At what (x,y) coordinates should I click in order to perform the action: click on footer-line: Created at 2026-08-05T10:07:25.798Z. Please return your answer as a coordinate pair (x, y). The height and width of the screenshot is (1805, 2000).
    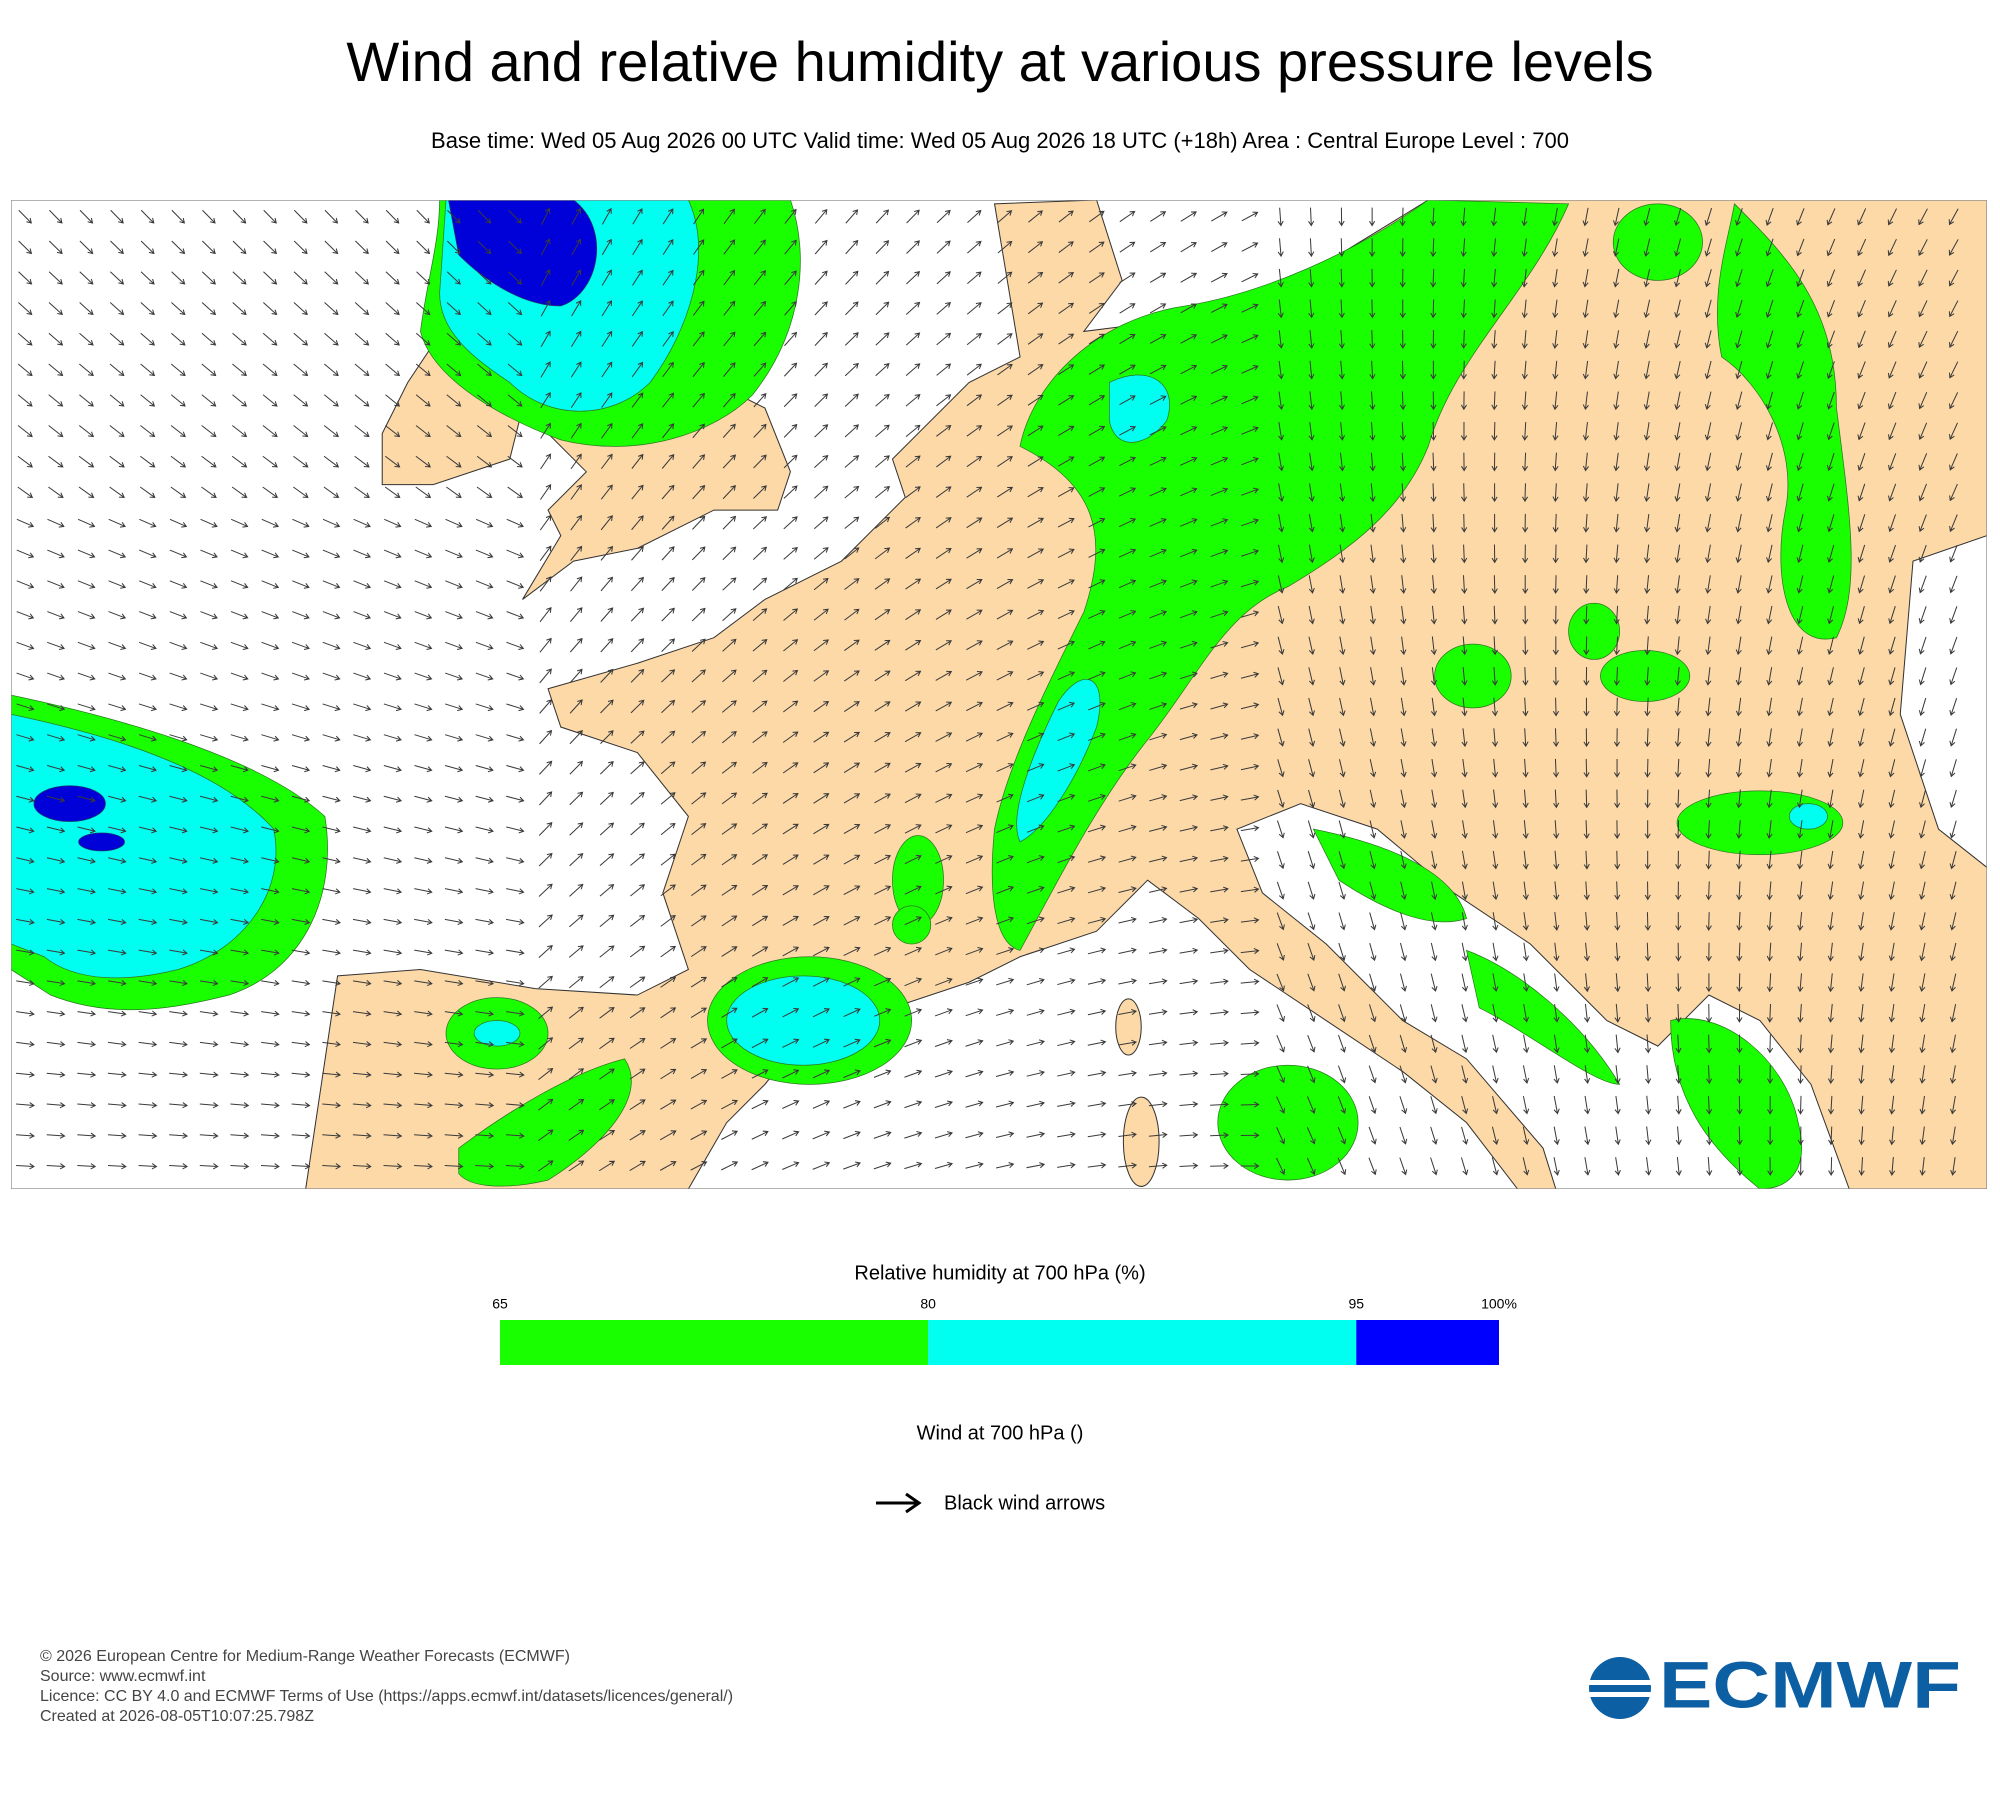
    Looking at the image, I should click on (177, 1716).